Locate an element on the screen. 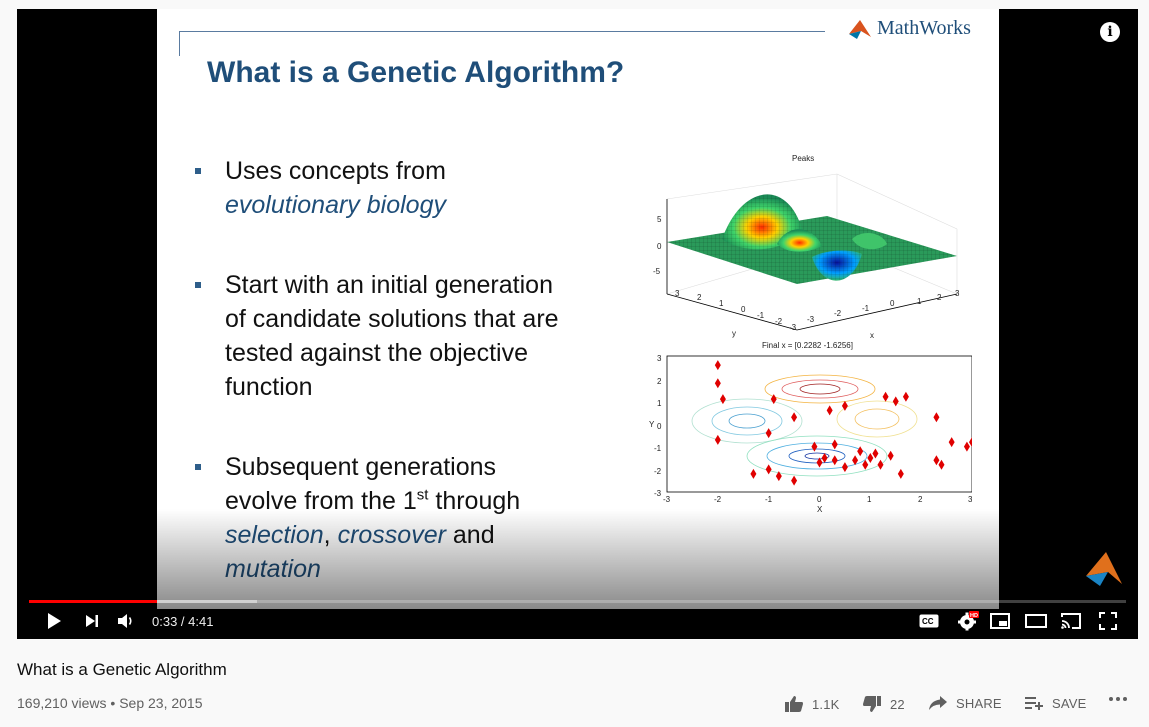 This screenshot has width=1149, height=727. like-button: 1.1K is located at coordinates (812, 704).